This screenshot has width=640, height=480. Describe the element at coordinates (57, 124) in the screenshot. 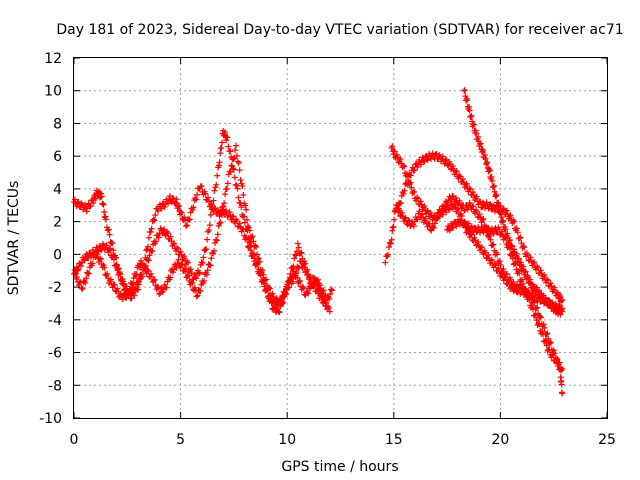

I see `y-tick-label: 8` at that location.